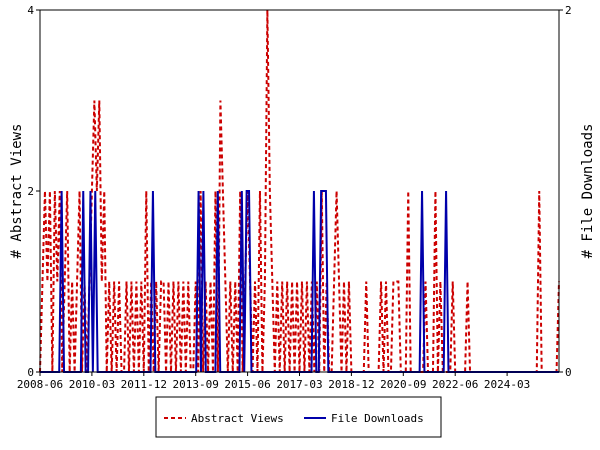  I want to click on legend-box, so click(298, 417).